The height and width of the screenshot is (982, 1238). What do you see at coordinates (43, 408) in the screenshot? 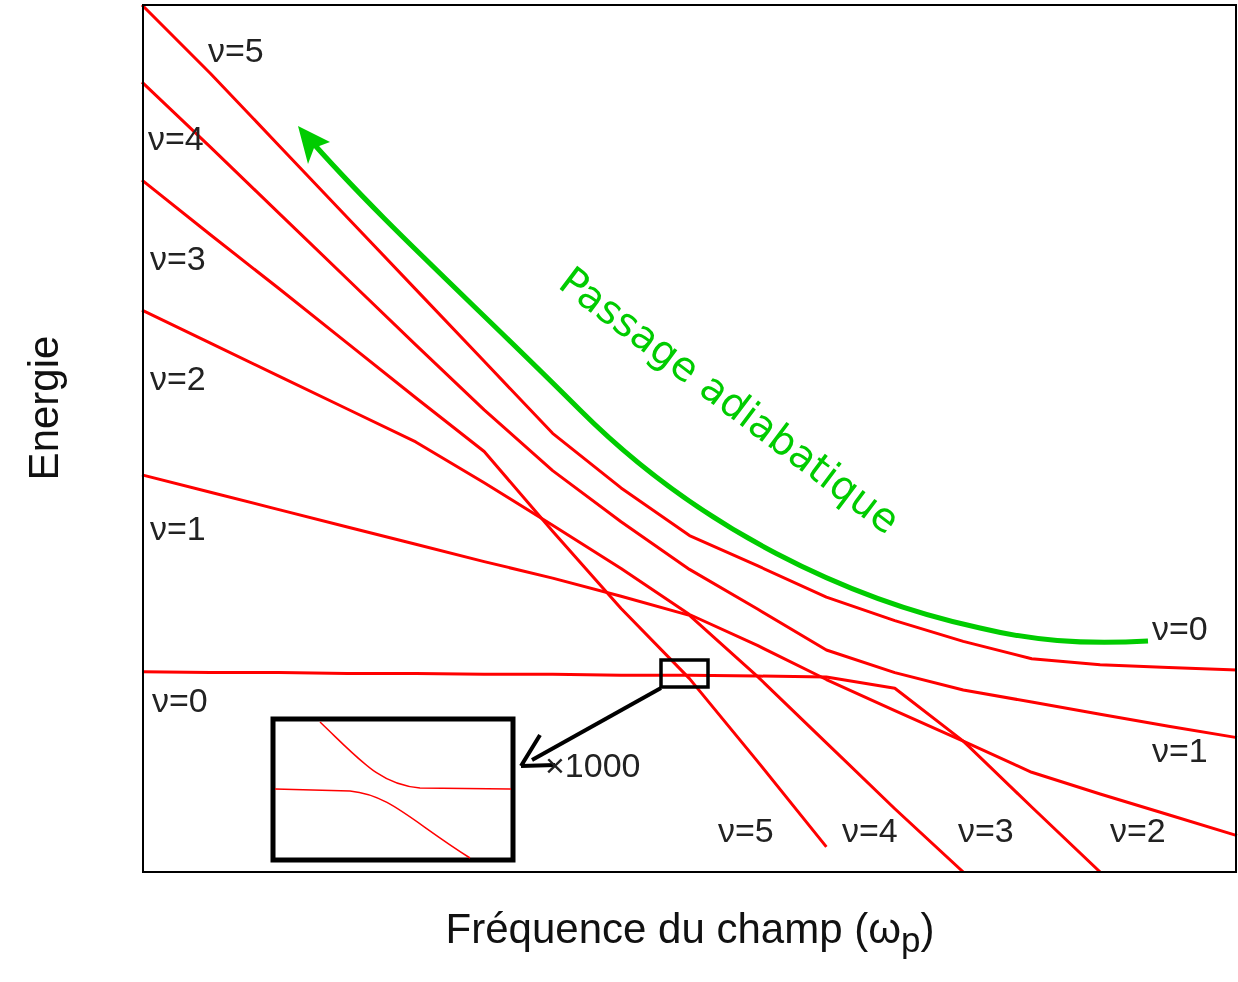
I see `y-axis-title: Energie` at bounding box center [43, 408].